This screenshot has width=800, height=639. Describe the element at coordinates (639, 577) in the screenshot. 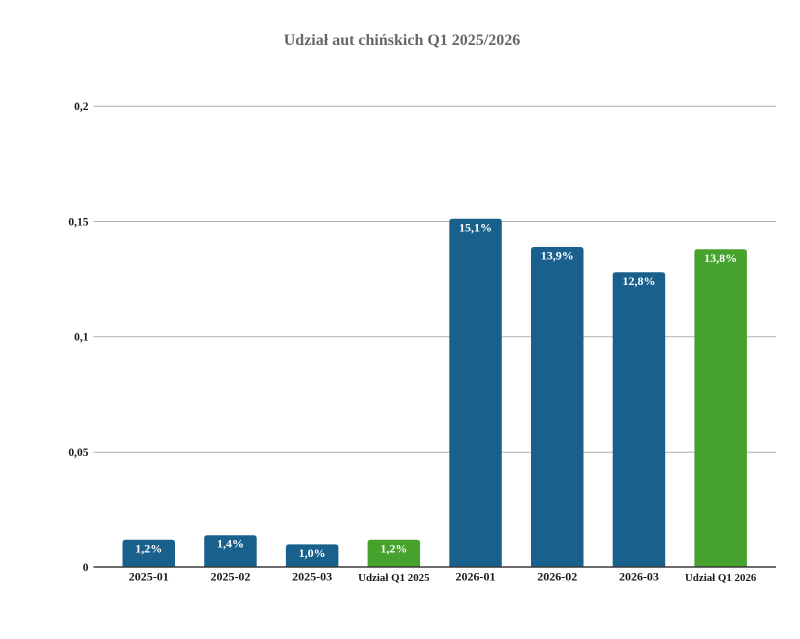

I see `svg-text: 2026-03` at that location.